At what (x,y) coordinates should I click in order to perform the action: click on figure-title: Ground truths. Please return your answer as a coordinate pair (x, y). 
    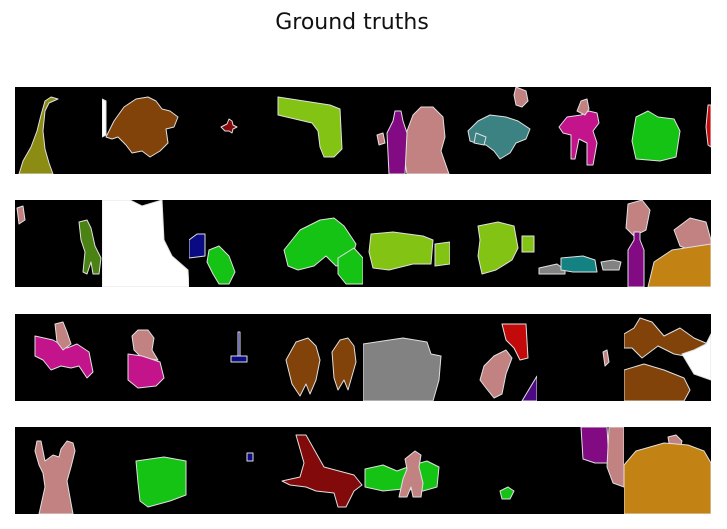
    Looking at the image, I should click on (352, 22).